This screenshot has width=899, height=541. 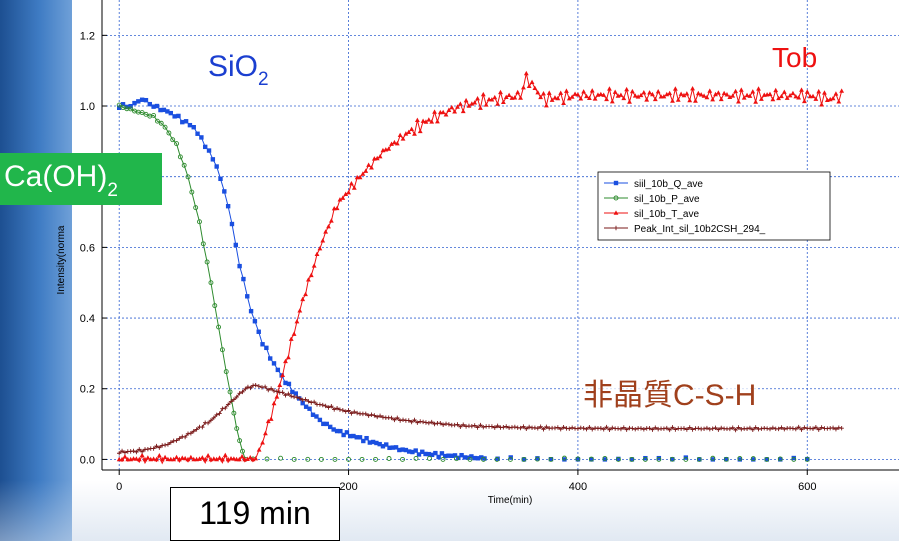 What do you see at coordinates (87, 460) in the screenshot?
I see `y-tick-label: 0.0` at bounding box center [87, 460].